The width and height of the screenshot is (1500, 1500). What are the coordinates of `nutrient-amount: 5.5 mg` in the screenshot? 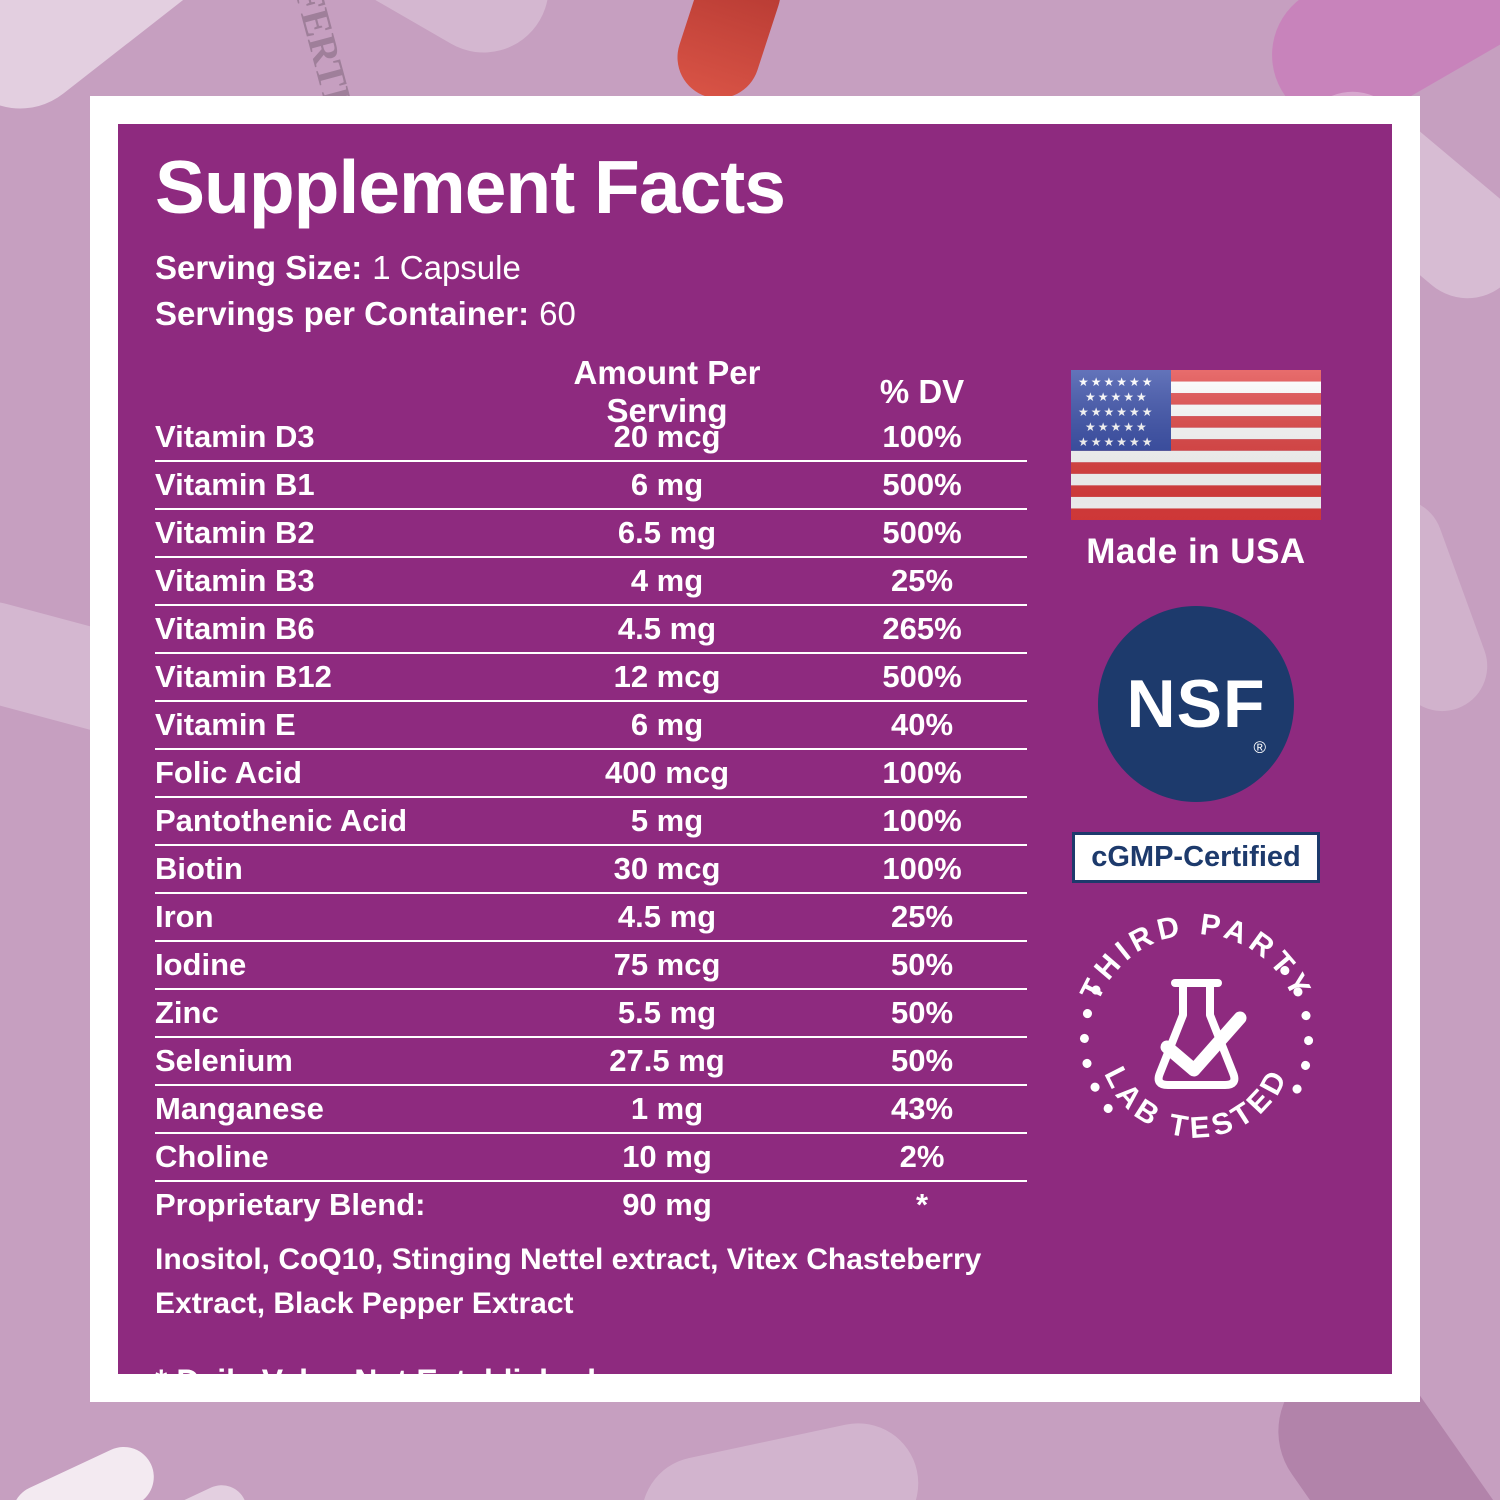 It's located at (667, 1013).